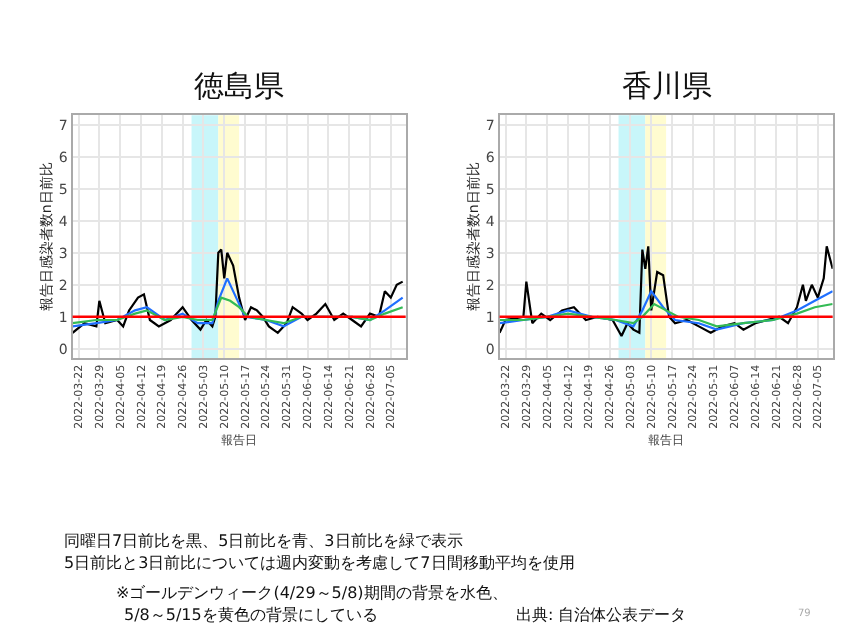 Image resolution: width=854 pixels, height=640 pixels. I want to click on text: ※ゴールデンウィーク(4/29～5/8)期間の背景を水色、, so click(312, 593).